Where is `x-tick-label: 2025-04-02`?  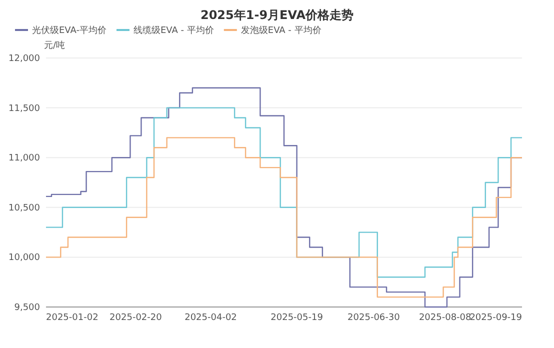
x-tick-label: 2025-04-02 is located at coordinates (210, 318).